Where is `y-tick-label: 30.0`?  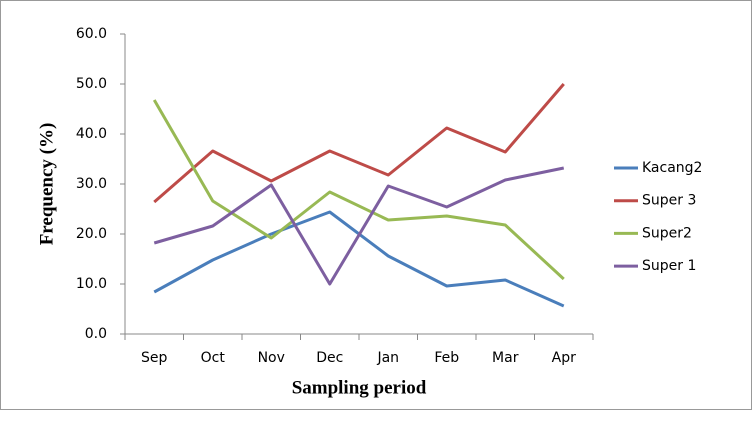 y-tick-label: 30.0 is located at coordinates (91, 184).